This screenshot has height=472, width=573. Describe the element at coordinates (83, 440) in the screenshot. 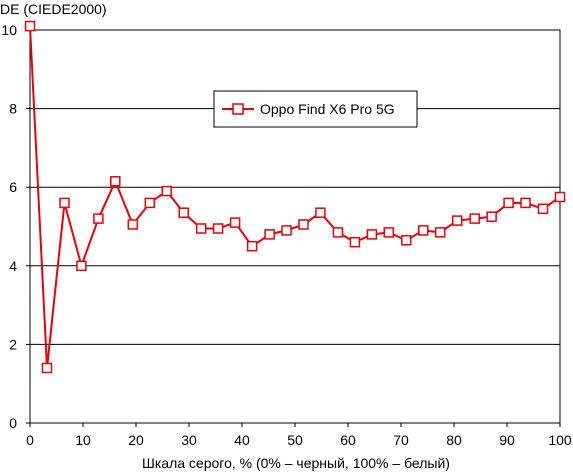

I see `x-tick-label: 10` at that location.